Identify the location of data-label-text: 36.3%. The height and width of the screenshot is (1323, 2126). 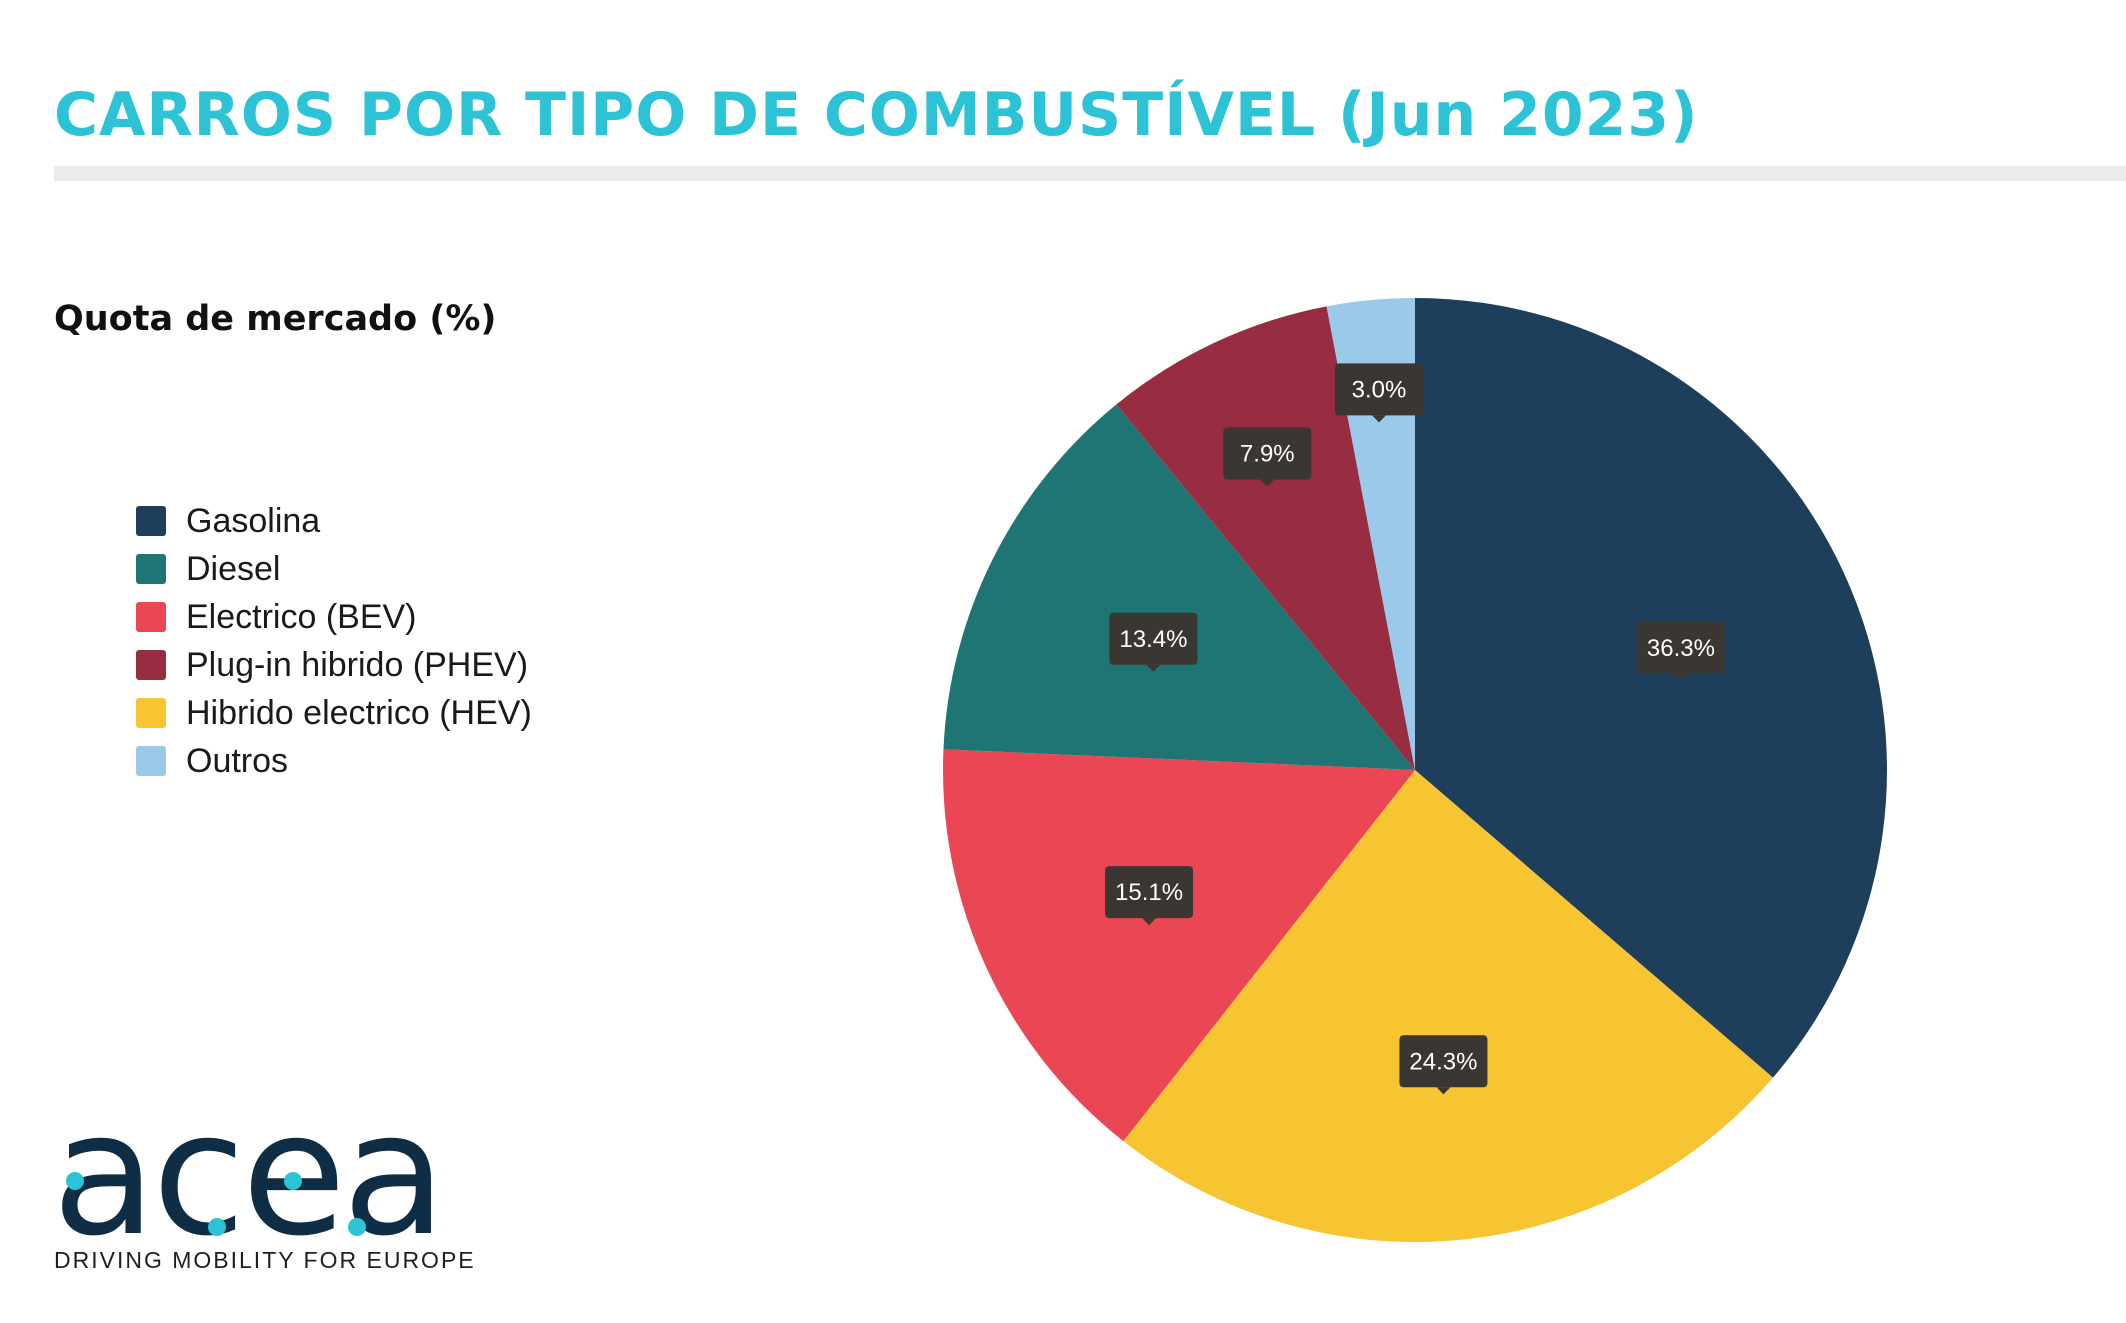
(1681, 648).